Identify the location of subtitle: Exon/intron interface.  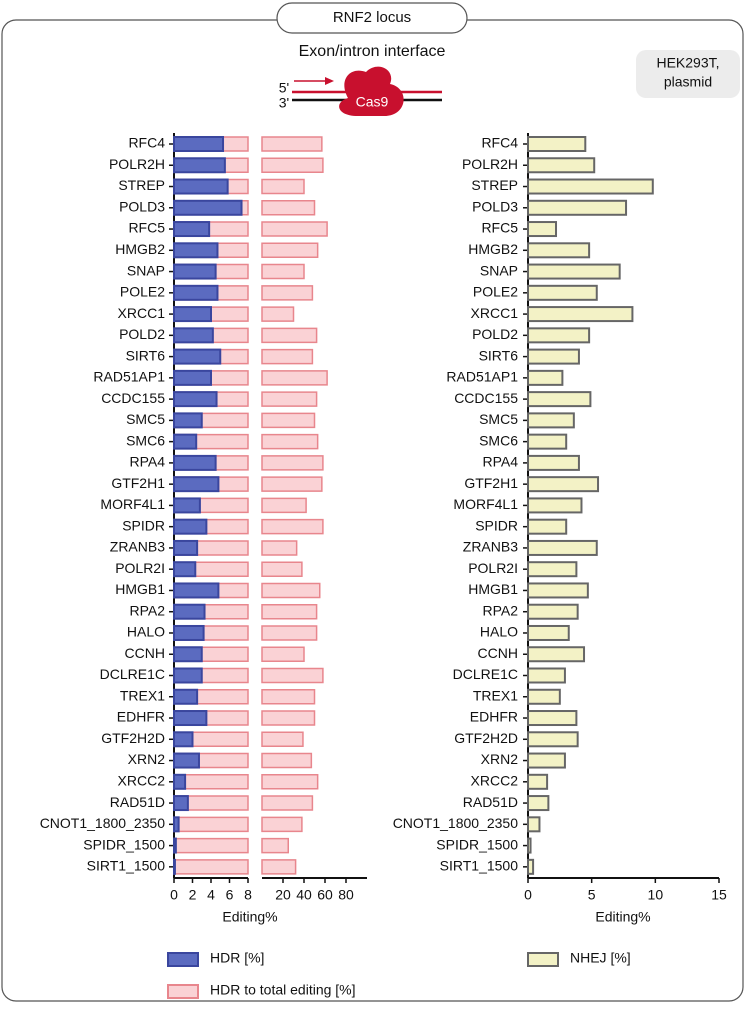
(372, 51).